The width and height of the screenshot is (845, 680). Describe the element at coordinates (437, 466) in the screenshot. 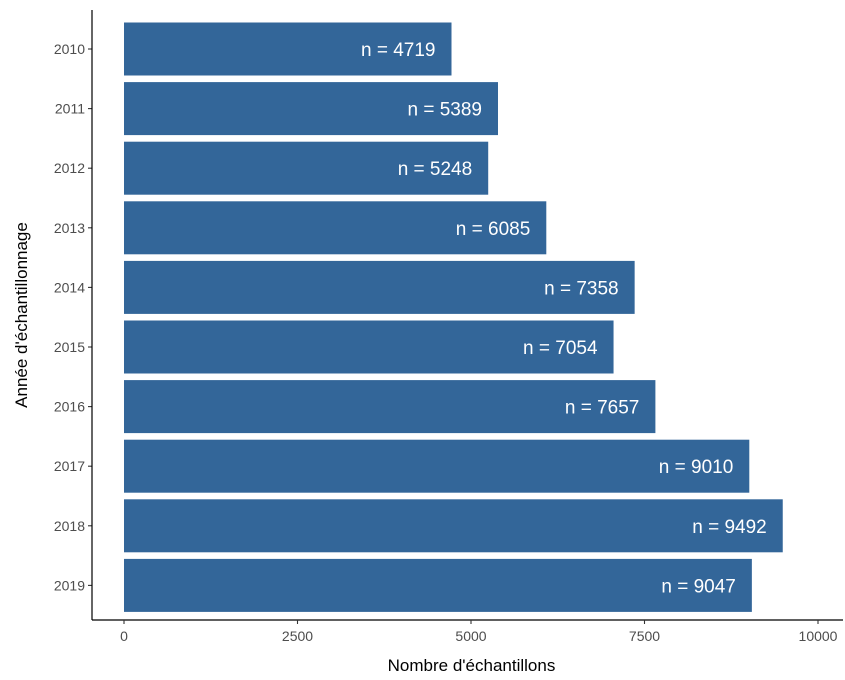

I see `bar-2017` at that location.